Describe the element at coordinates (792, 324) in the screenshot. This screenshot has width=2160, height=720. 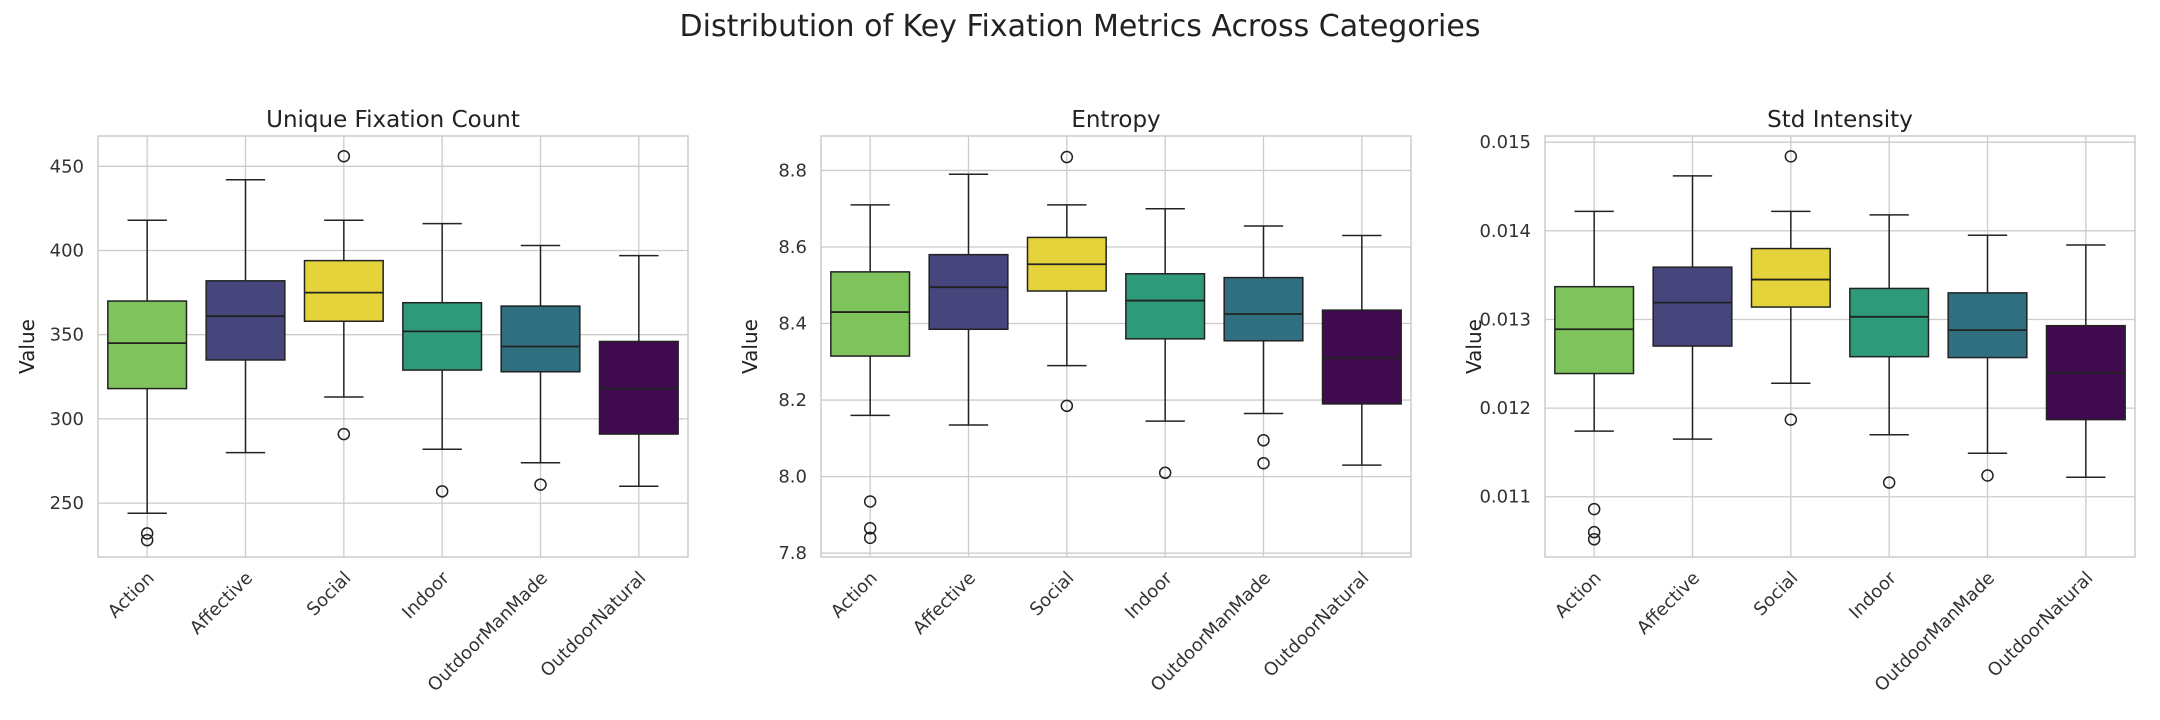
I see `y-tick-label: 8.4` at that location.